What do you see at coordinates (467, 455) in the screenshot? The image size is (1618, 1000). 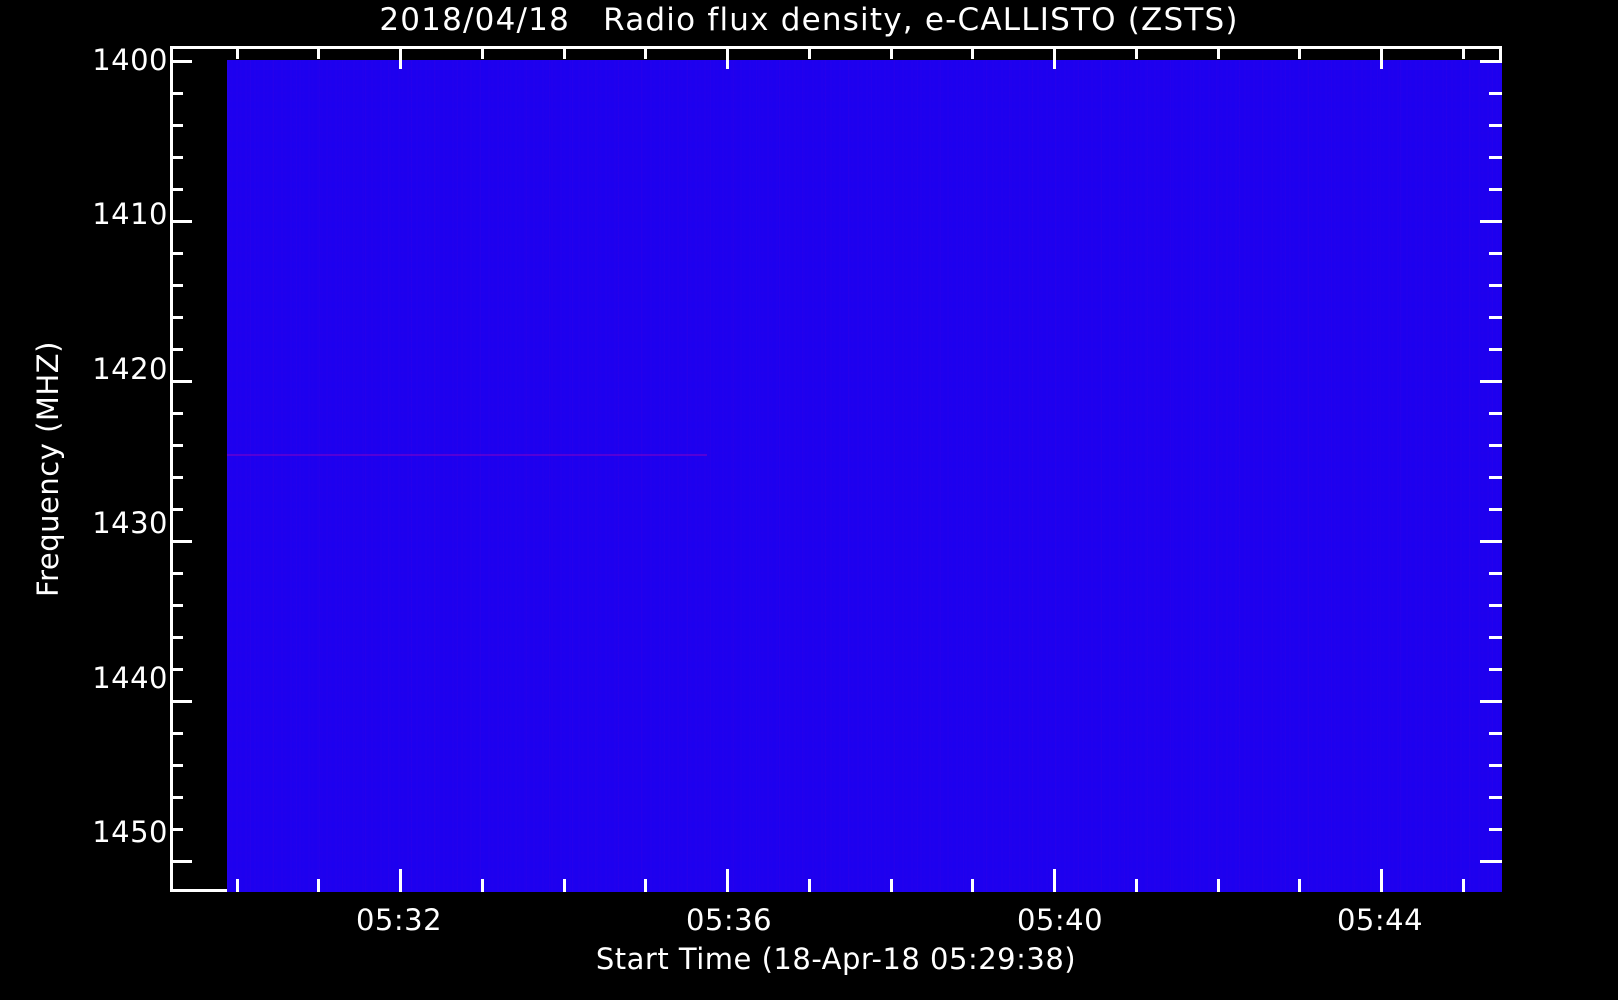 I see `spectrogram-artifact-line` at bounding box center [467, 455].